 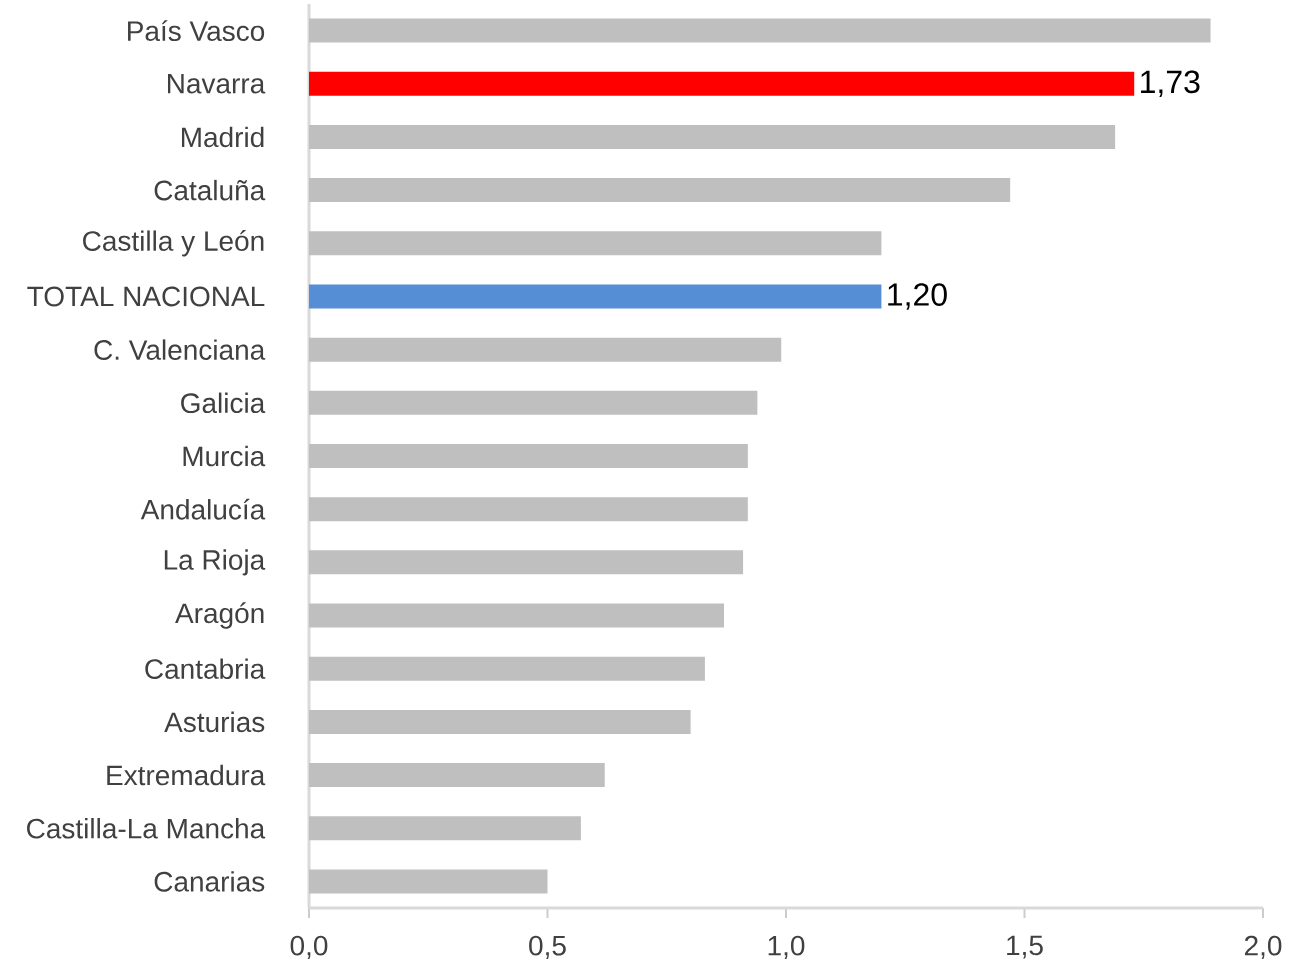 What do you see at coordinates (180, 349) in the screenshot?
I see `y-tick-label: C. Valenciana` at bounding box center [180, 349].